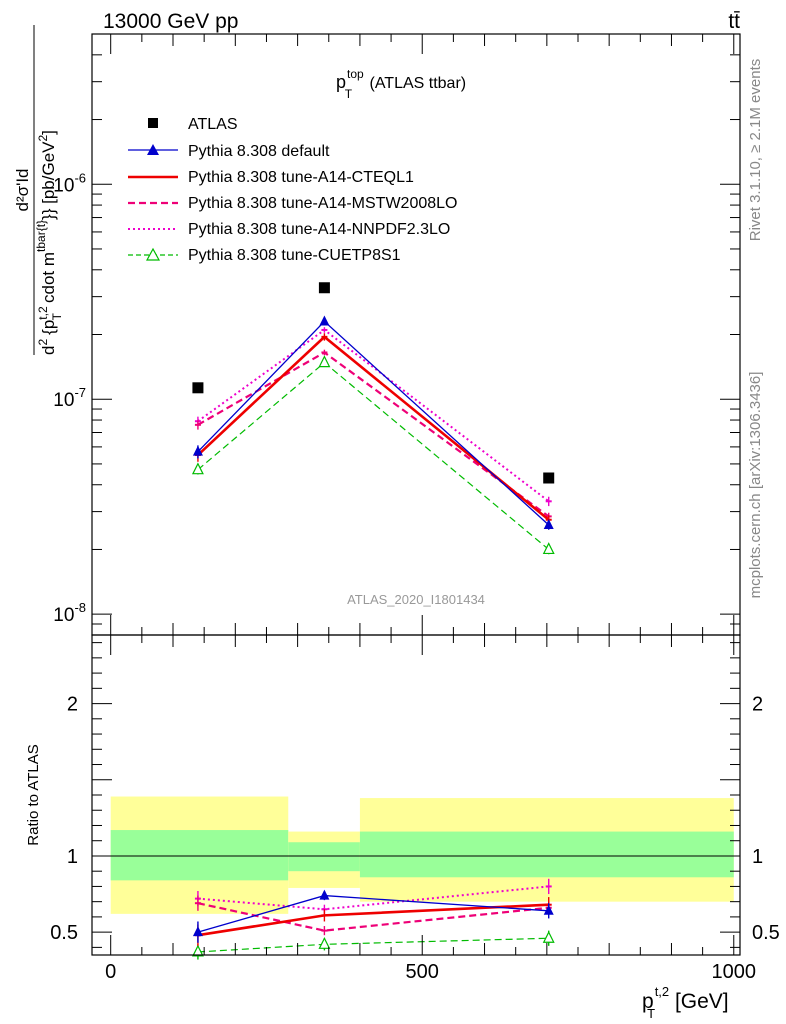  Describe the element at coordinates (757, 705) in the screenshot. I see `ratio-y-tick-label-right: 2` at that location.